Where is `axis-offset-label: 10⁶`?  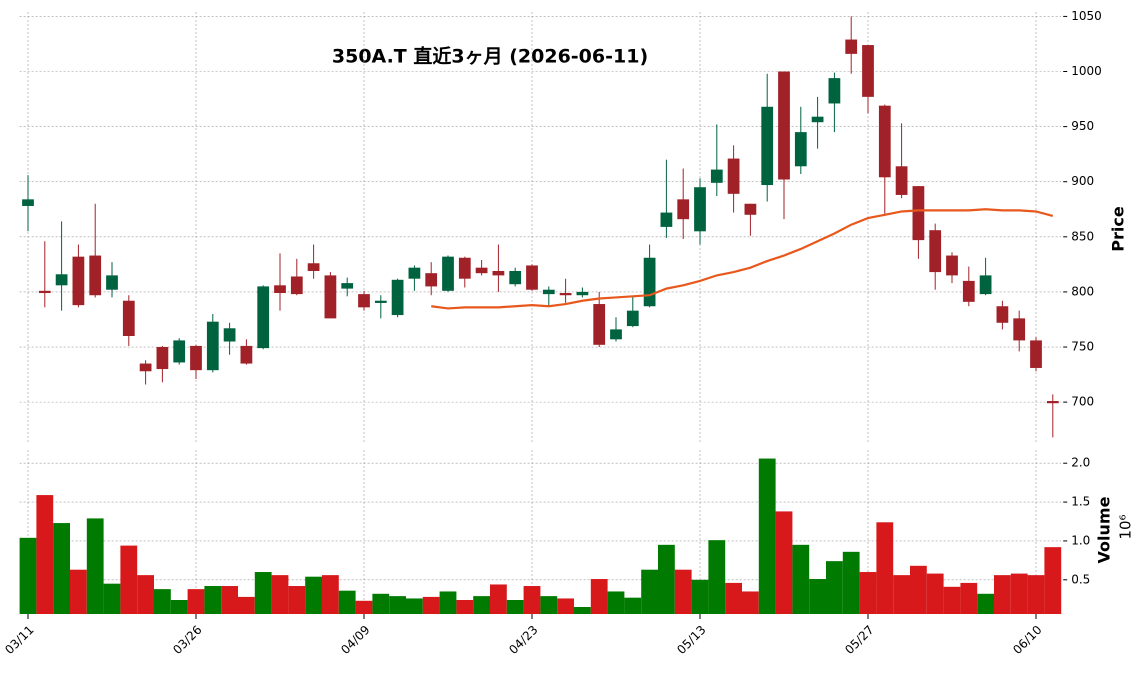
axis-offset-label: 10⁶ is located at coordinates (1126, 526).